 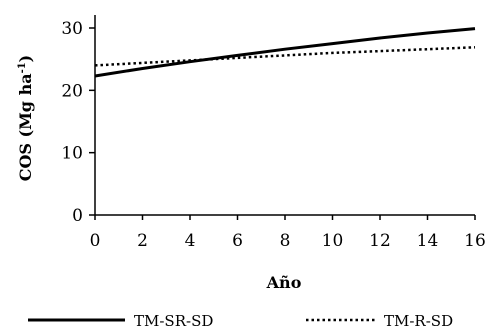 I want to click on y-tick-label: 0, so click(x=77, y=216).